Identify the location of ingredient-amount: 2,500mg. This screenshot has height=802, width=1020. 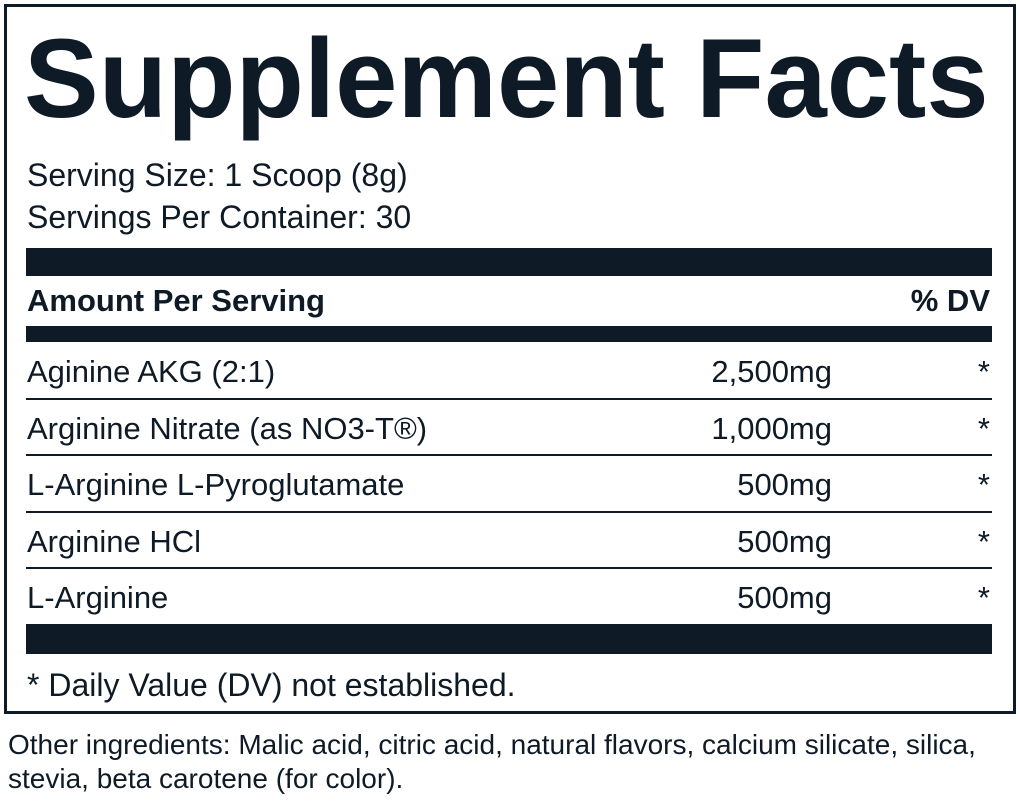
(771, 371).